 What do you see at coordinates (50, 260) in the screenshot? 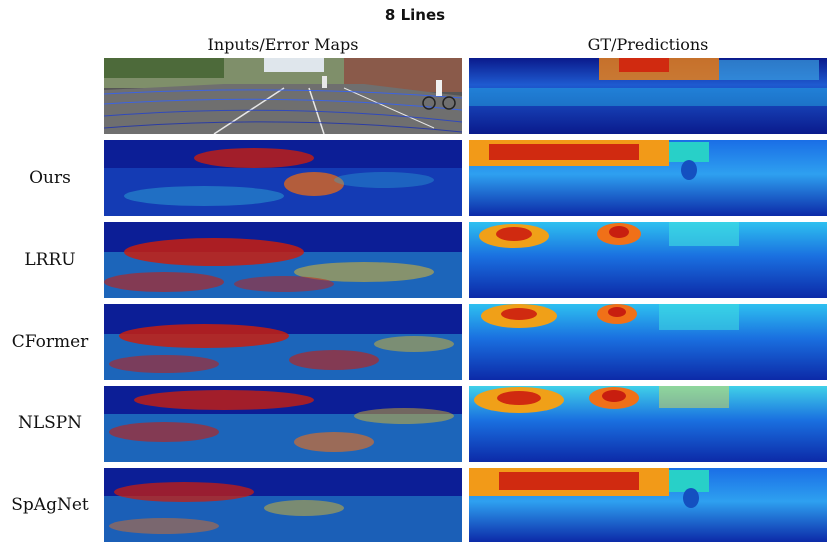
I see `row-label-lrru: LRRU` at bounding box center [50, 260].